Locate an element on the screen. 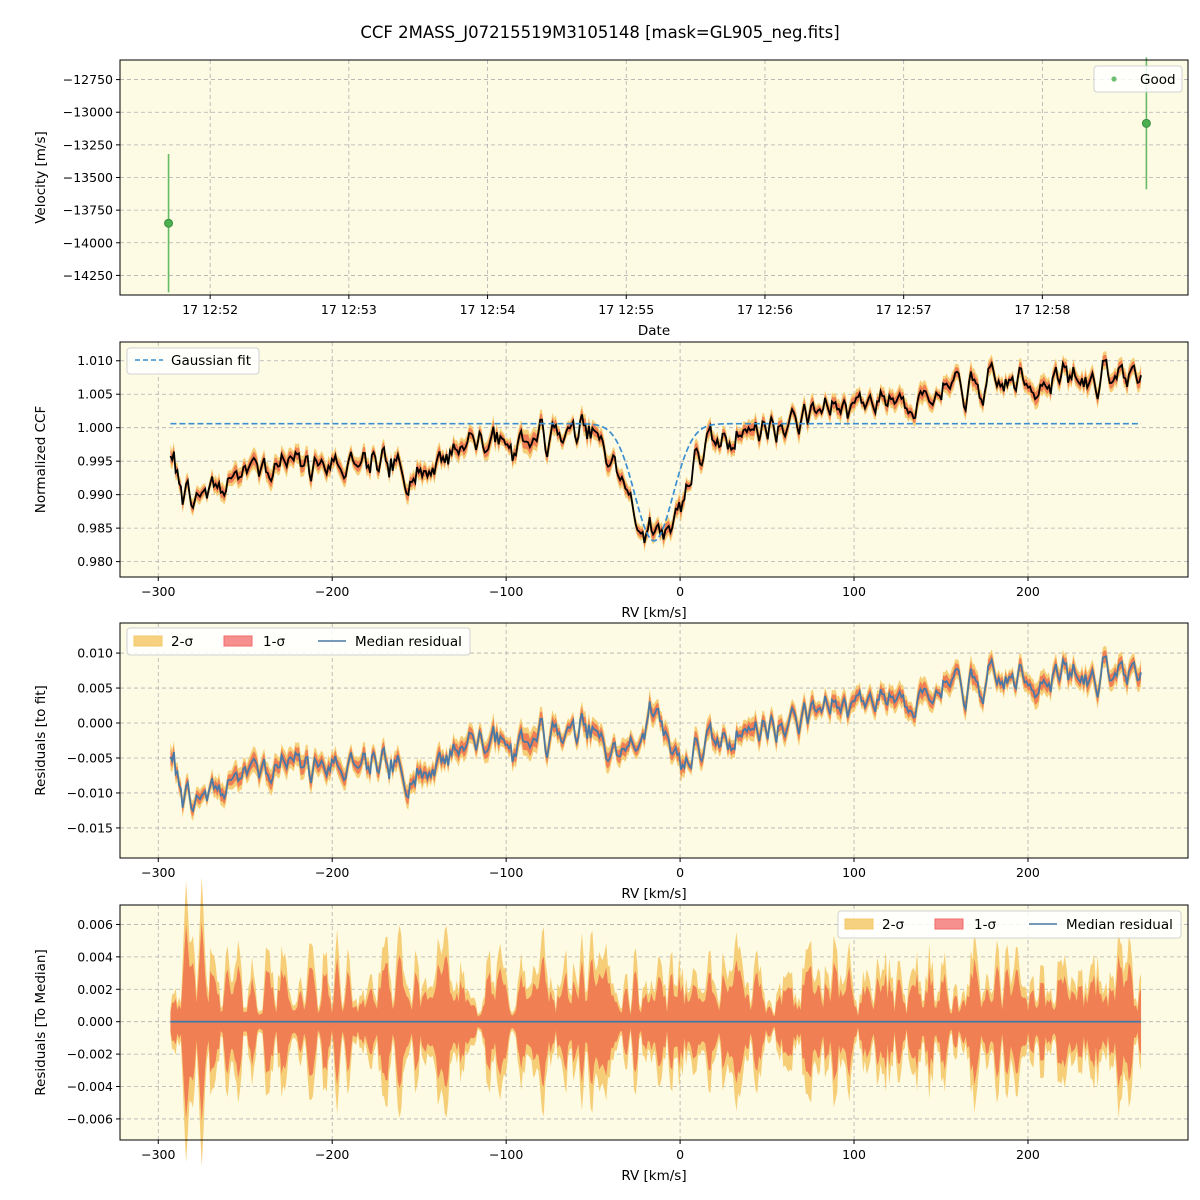 The image size is (1200, 1200). y-tick-label: 0.005 is located at coordinates (95, 688).